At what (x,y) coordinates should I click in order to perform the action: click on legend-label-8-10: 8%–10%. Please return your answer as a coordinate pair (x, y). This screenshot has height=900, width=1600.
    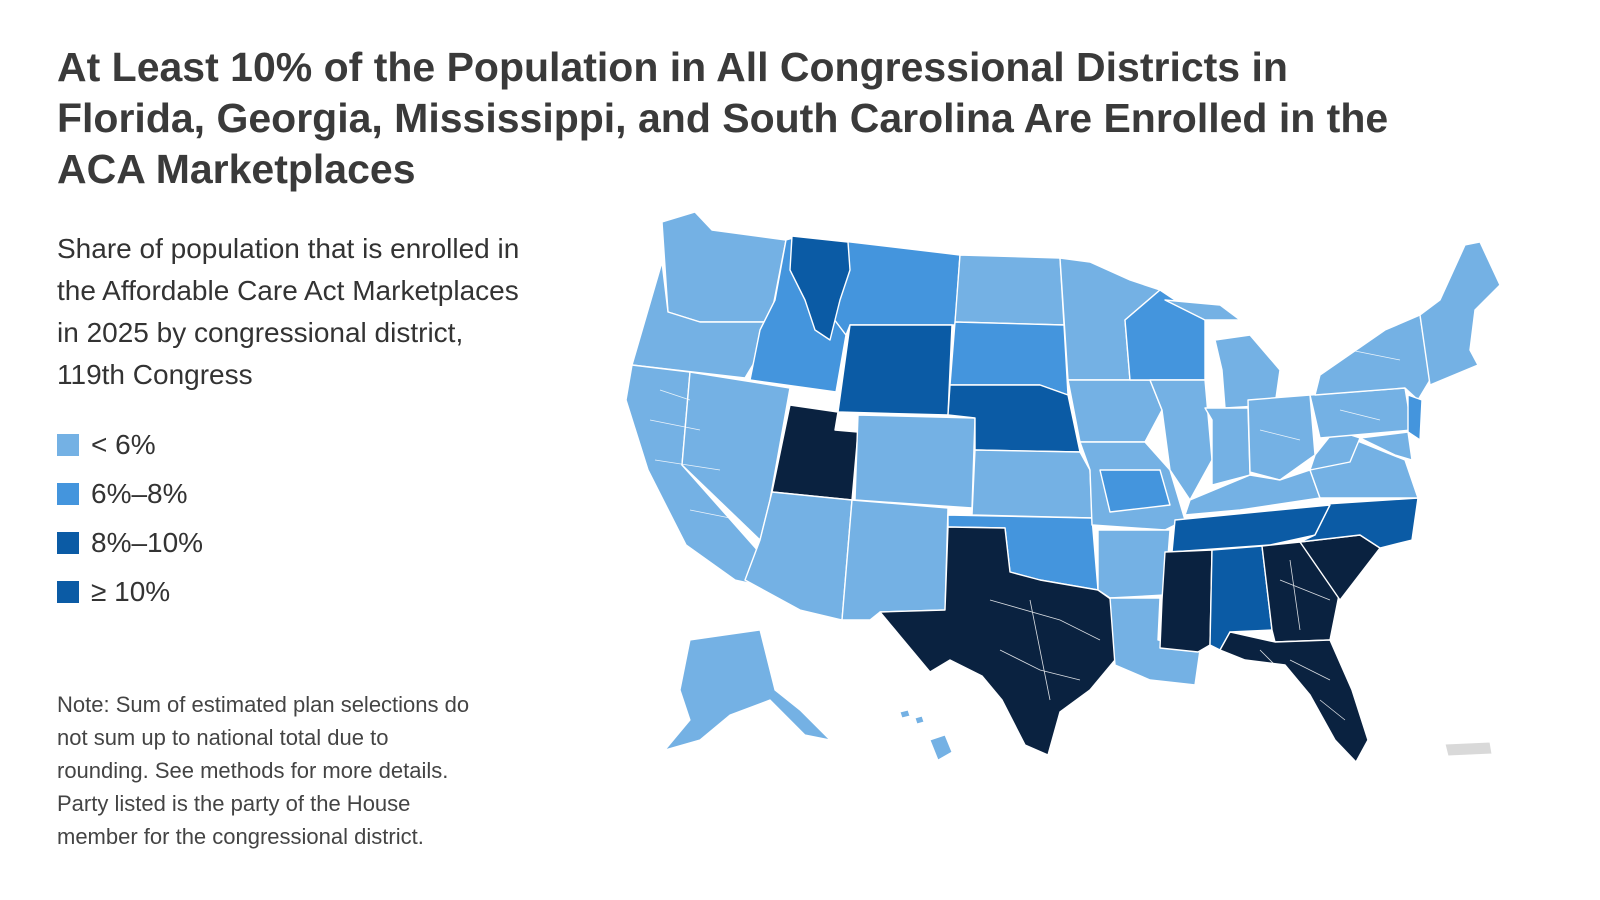
    Looking at the image, I should click on (147, 542).